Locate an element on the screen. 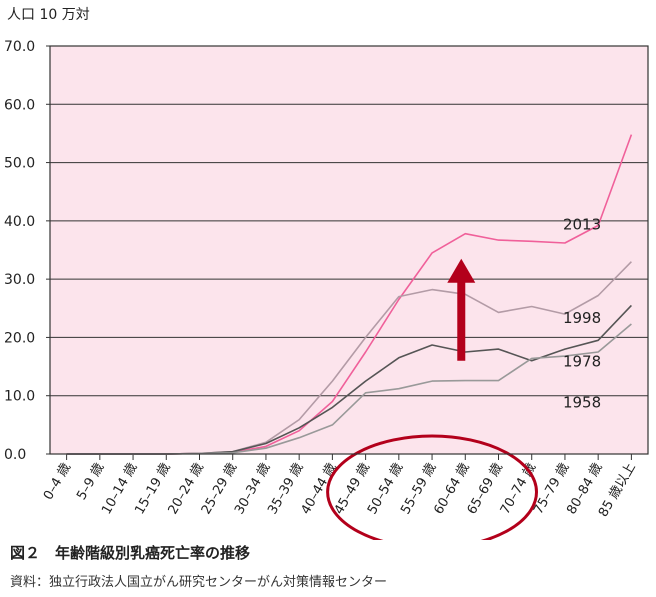  y-axis-ticks: 0.0 10.0 20.0 30.0 40.0 50.0 60.0 70.0 is located at coordinates (27, 251).